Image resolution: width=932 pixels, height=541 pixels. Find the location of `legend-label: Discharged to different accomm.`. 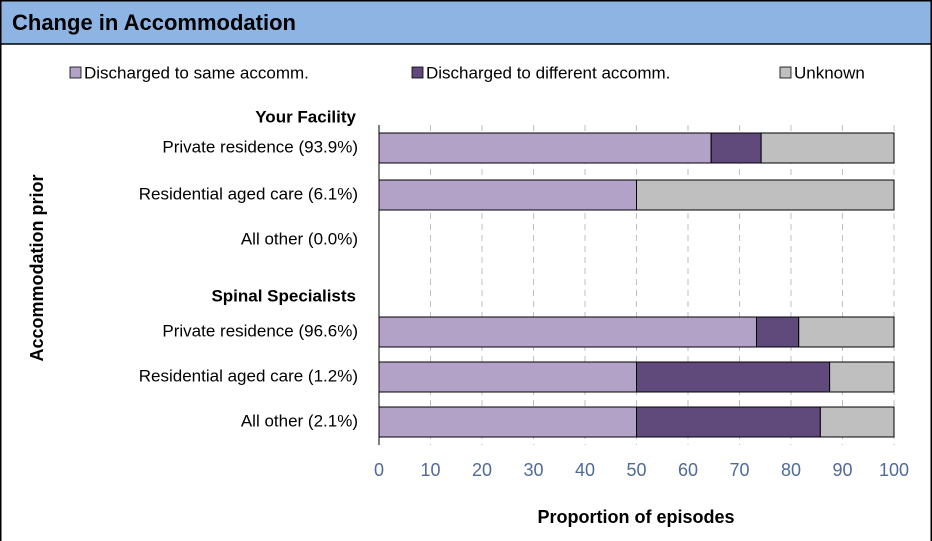

legend-label: Discharged to different accomm. is located at coordinates (548, 72).